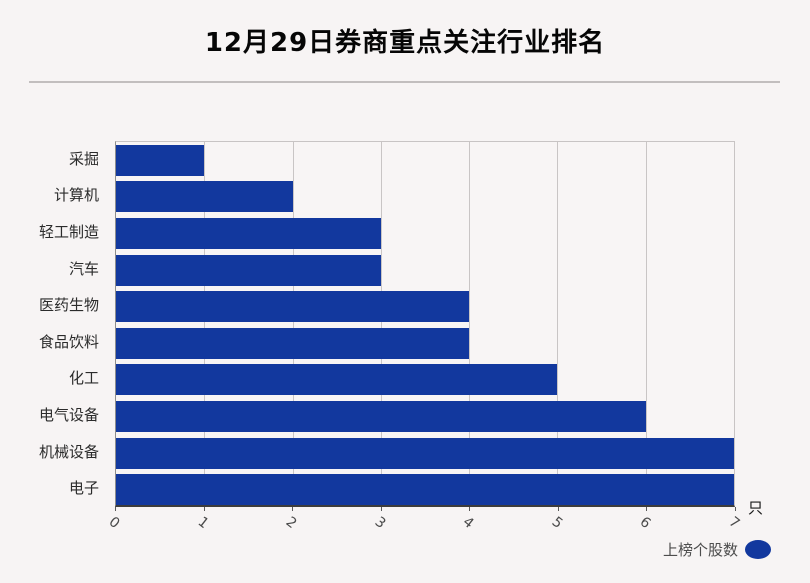  I want to click on x-tick-label: 4, so click(468, 523).